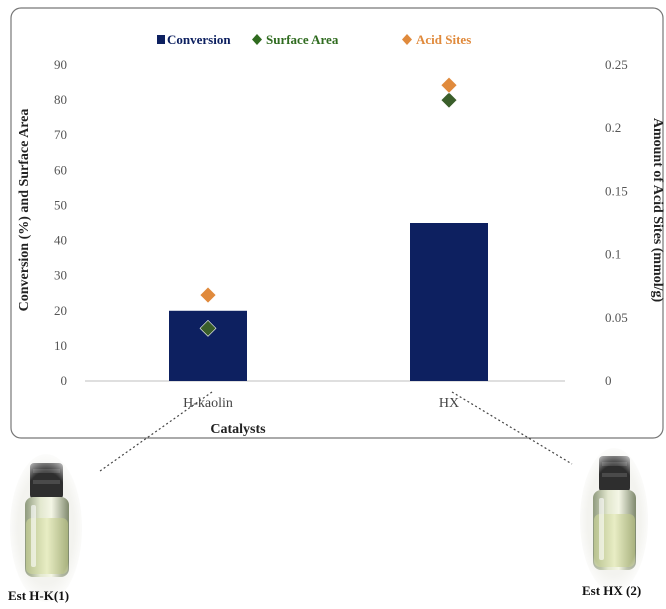 The image size is (666, 609). I want to click on y-axis-title: Conversion (%) and Surface Area, so click(24, 210).